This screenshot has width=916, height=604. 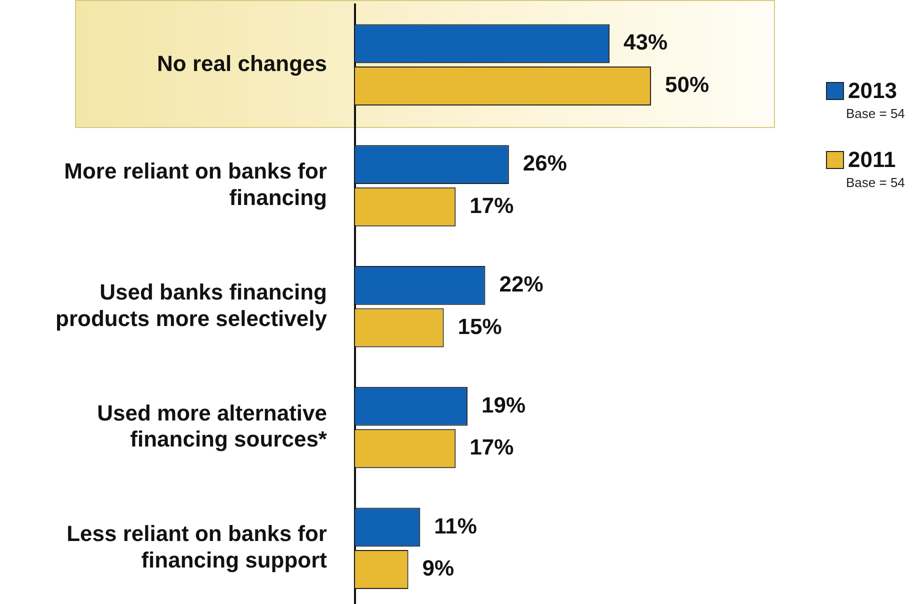 I want to click on y-tick-label: Used banks financing products more selectively, so click(x=192, y=305).